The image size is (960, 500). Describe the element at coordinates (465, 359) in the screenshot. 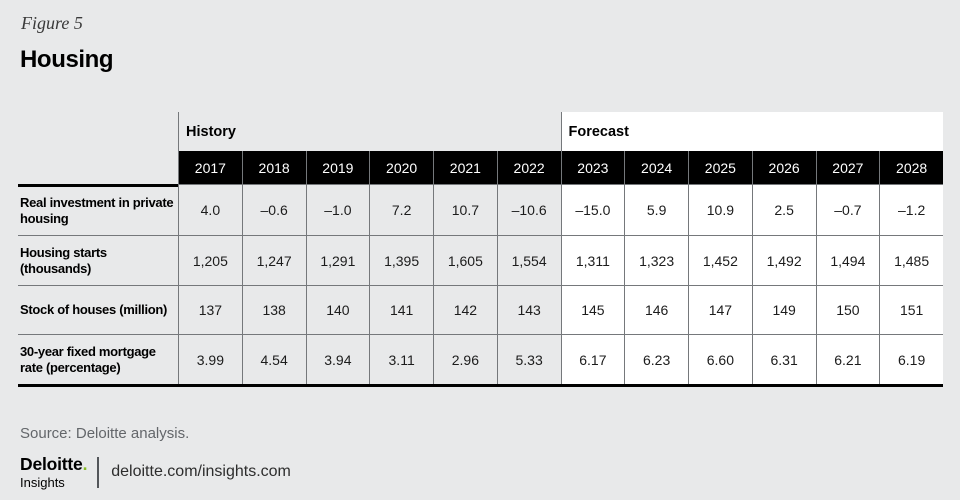

I see `table-cell-history: 2.96` at that location.